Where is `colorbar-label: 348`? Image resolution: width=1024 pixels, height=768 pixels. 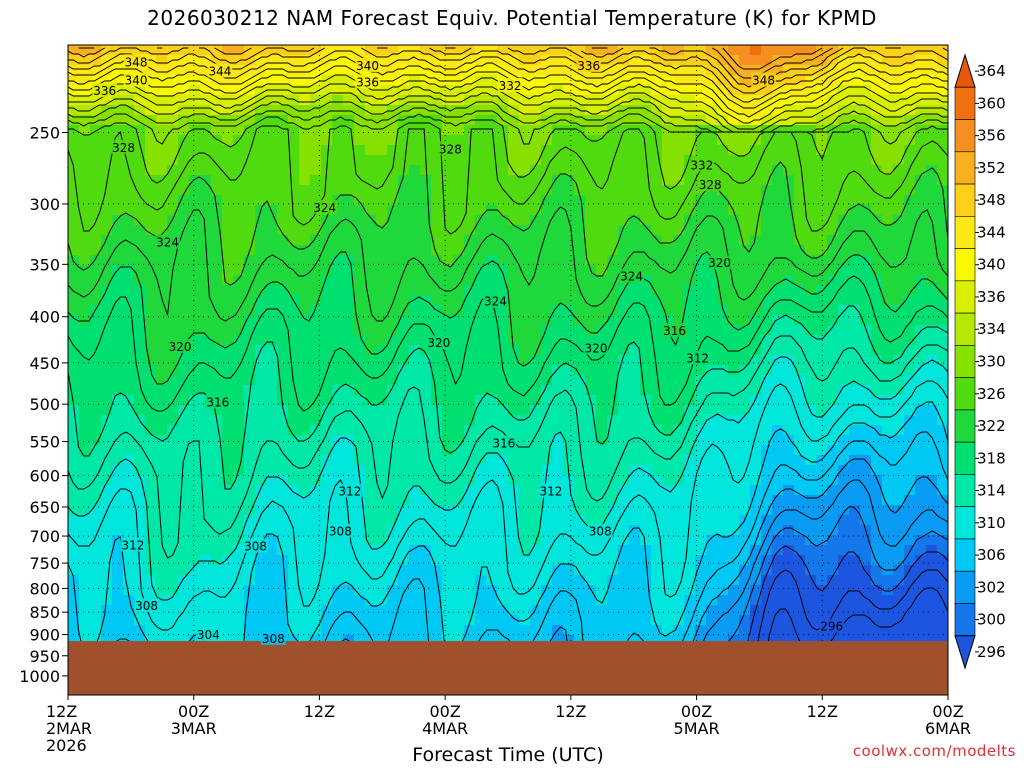
colorbar-label: 348 is located at coordinates (991, 200).